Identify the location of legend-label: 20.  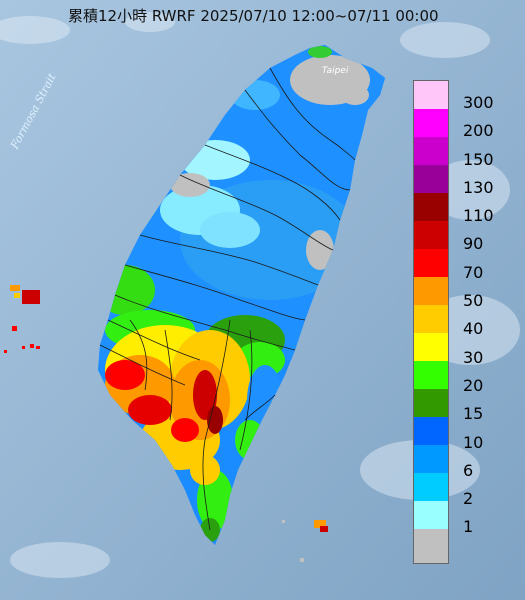
(473, 385).